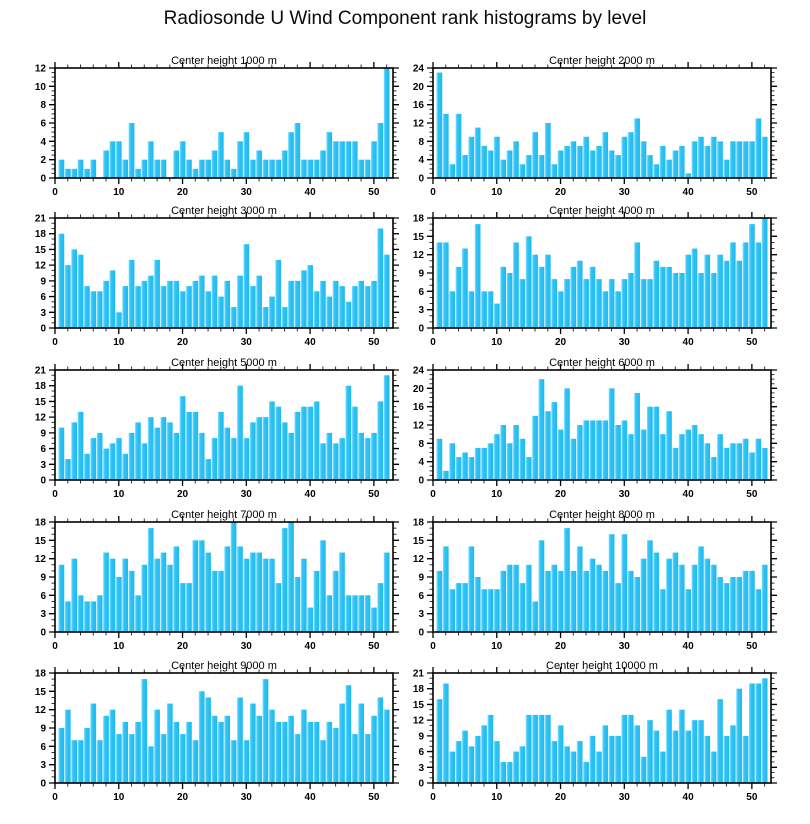 This screenshot has width=810, height=824. I want to click on panel-title: Center height 8000 m, so click(602, 515).